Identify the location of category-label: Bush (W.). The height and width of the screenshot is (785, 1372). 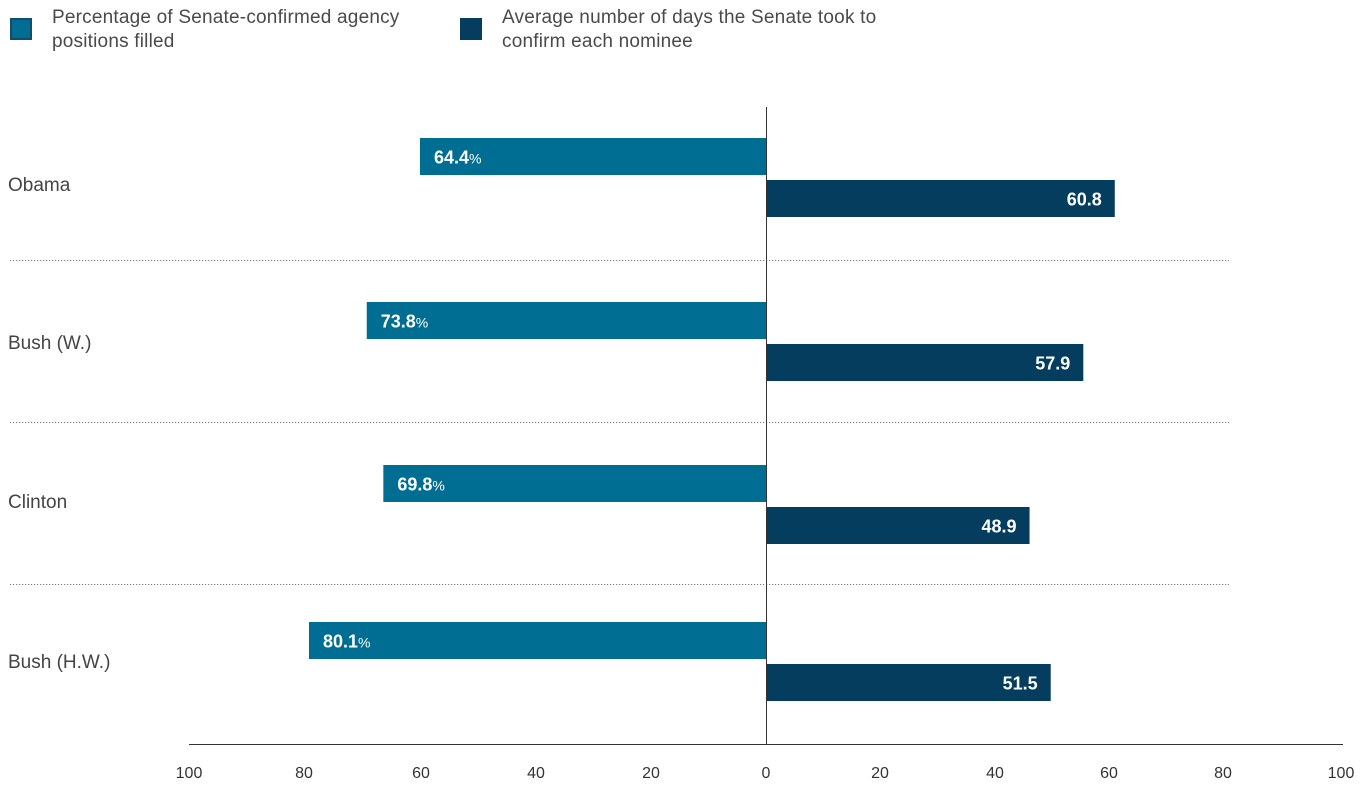
(49, 343).